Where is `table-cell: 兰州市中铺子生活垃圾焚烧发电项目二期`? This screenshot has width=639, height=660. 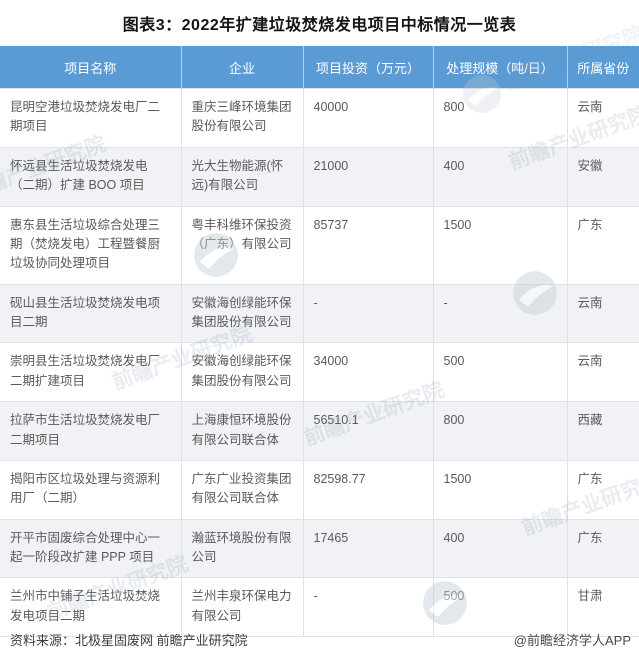
table-cell: 兰州市中铺子生活垃圾焚烧发电项目二期 is located at coordinates (91, 607).